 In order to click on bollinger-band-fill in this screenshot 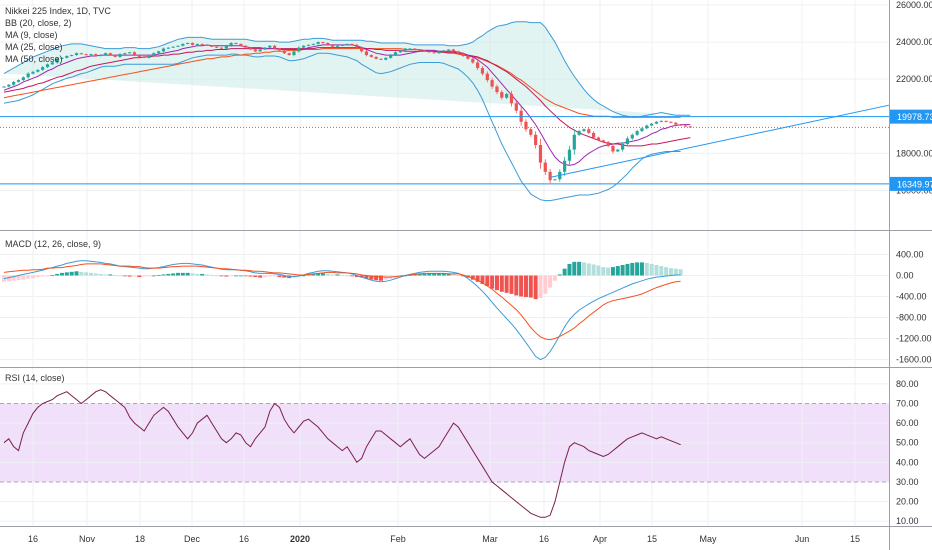, I will do `click(347, 69)`.